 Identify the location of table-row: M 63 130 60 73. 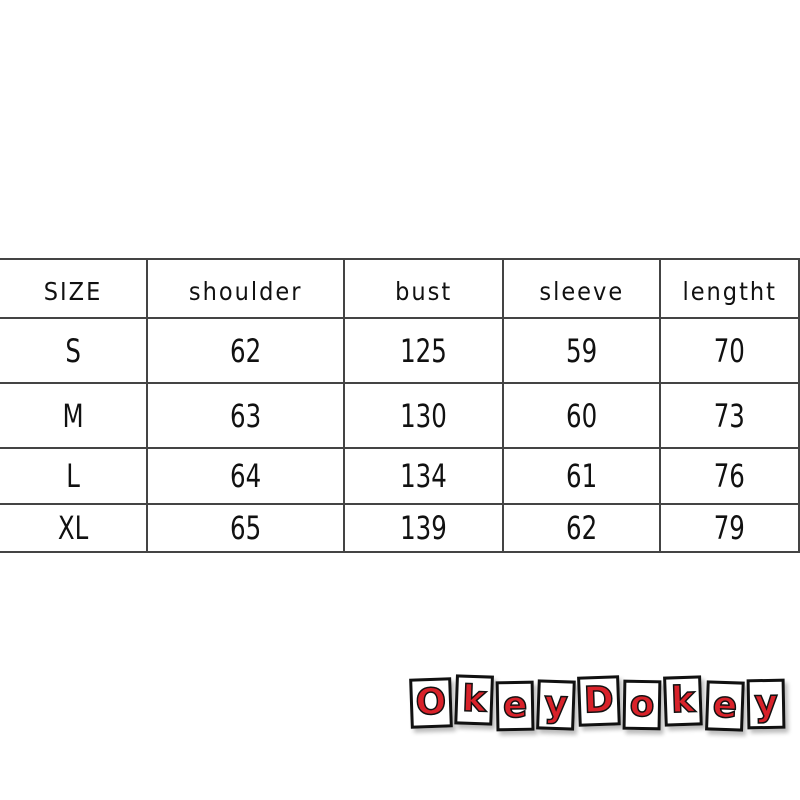
(399, 415).